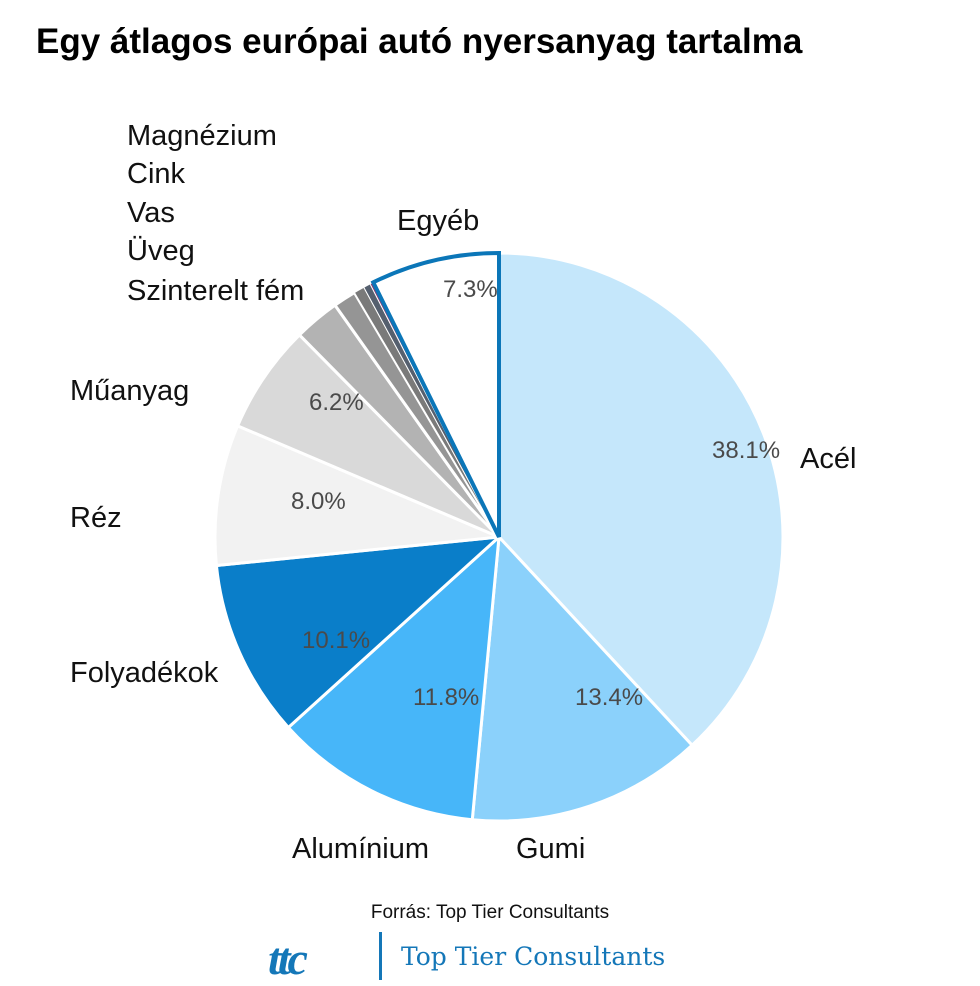 The width and height of the screenshot is (980, 986). Describe the element at coordinates (641, 499) in the screenshot. I see `slice-acel` at that location.